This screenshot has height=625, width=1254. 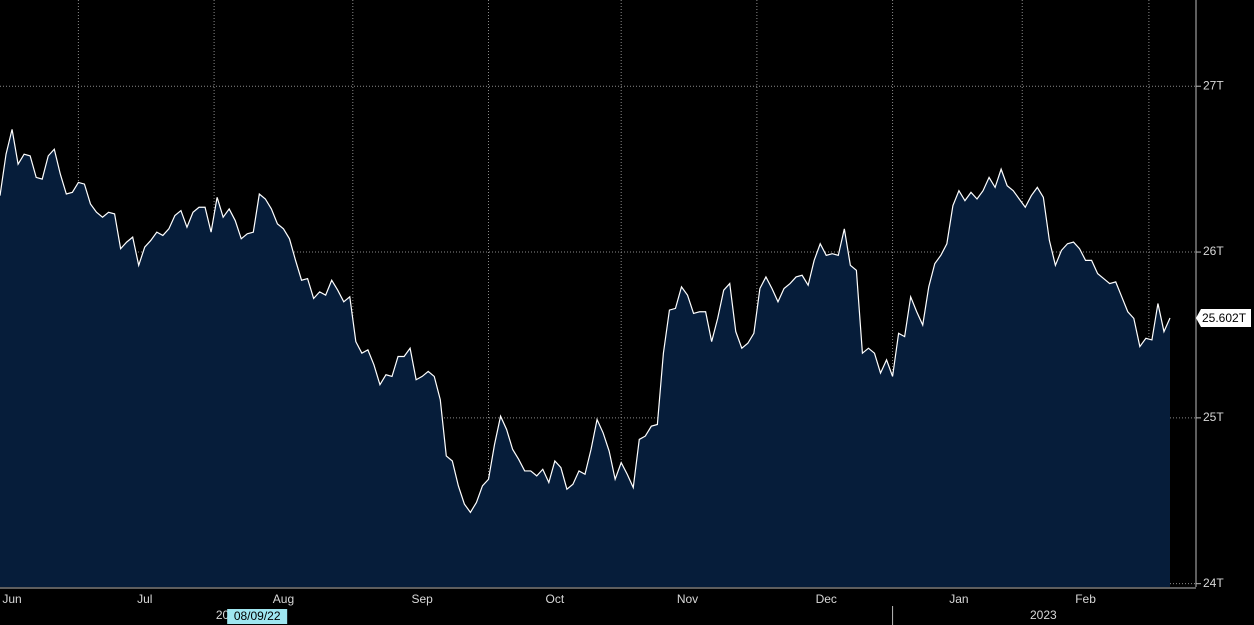 What do you see at coordinates (1085, 599) in the screenshot?
I see `x-tick-label: Feb` at bounding box center [1085, 599].